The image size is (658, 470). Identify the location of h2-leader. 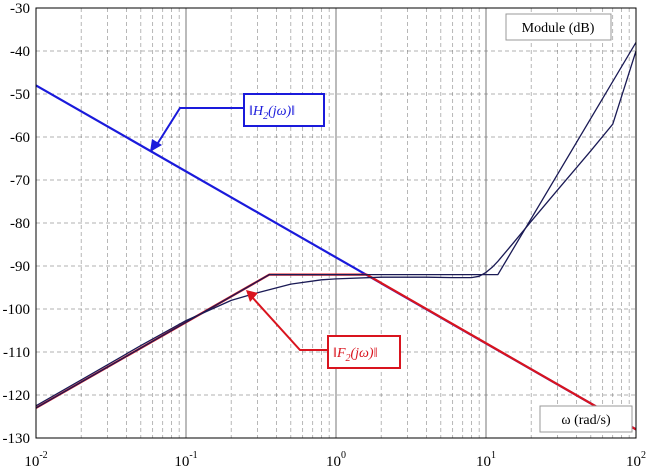
(199, 127).